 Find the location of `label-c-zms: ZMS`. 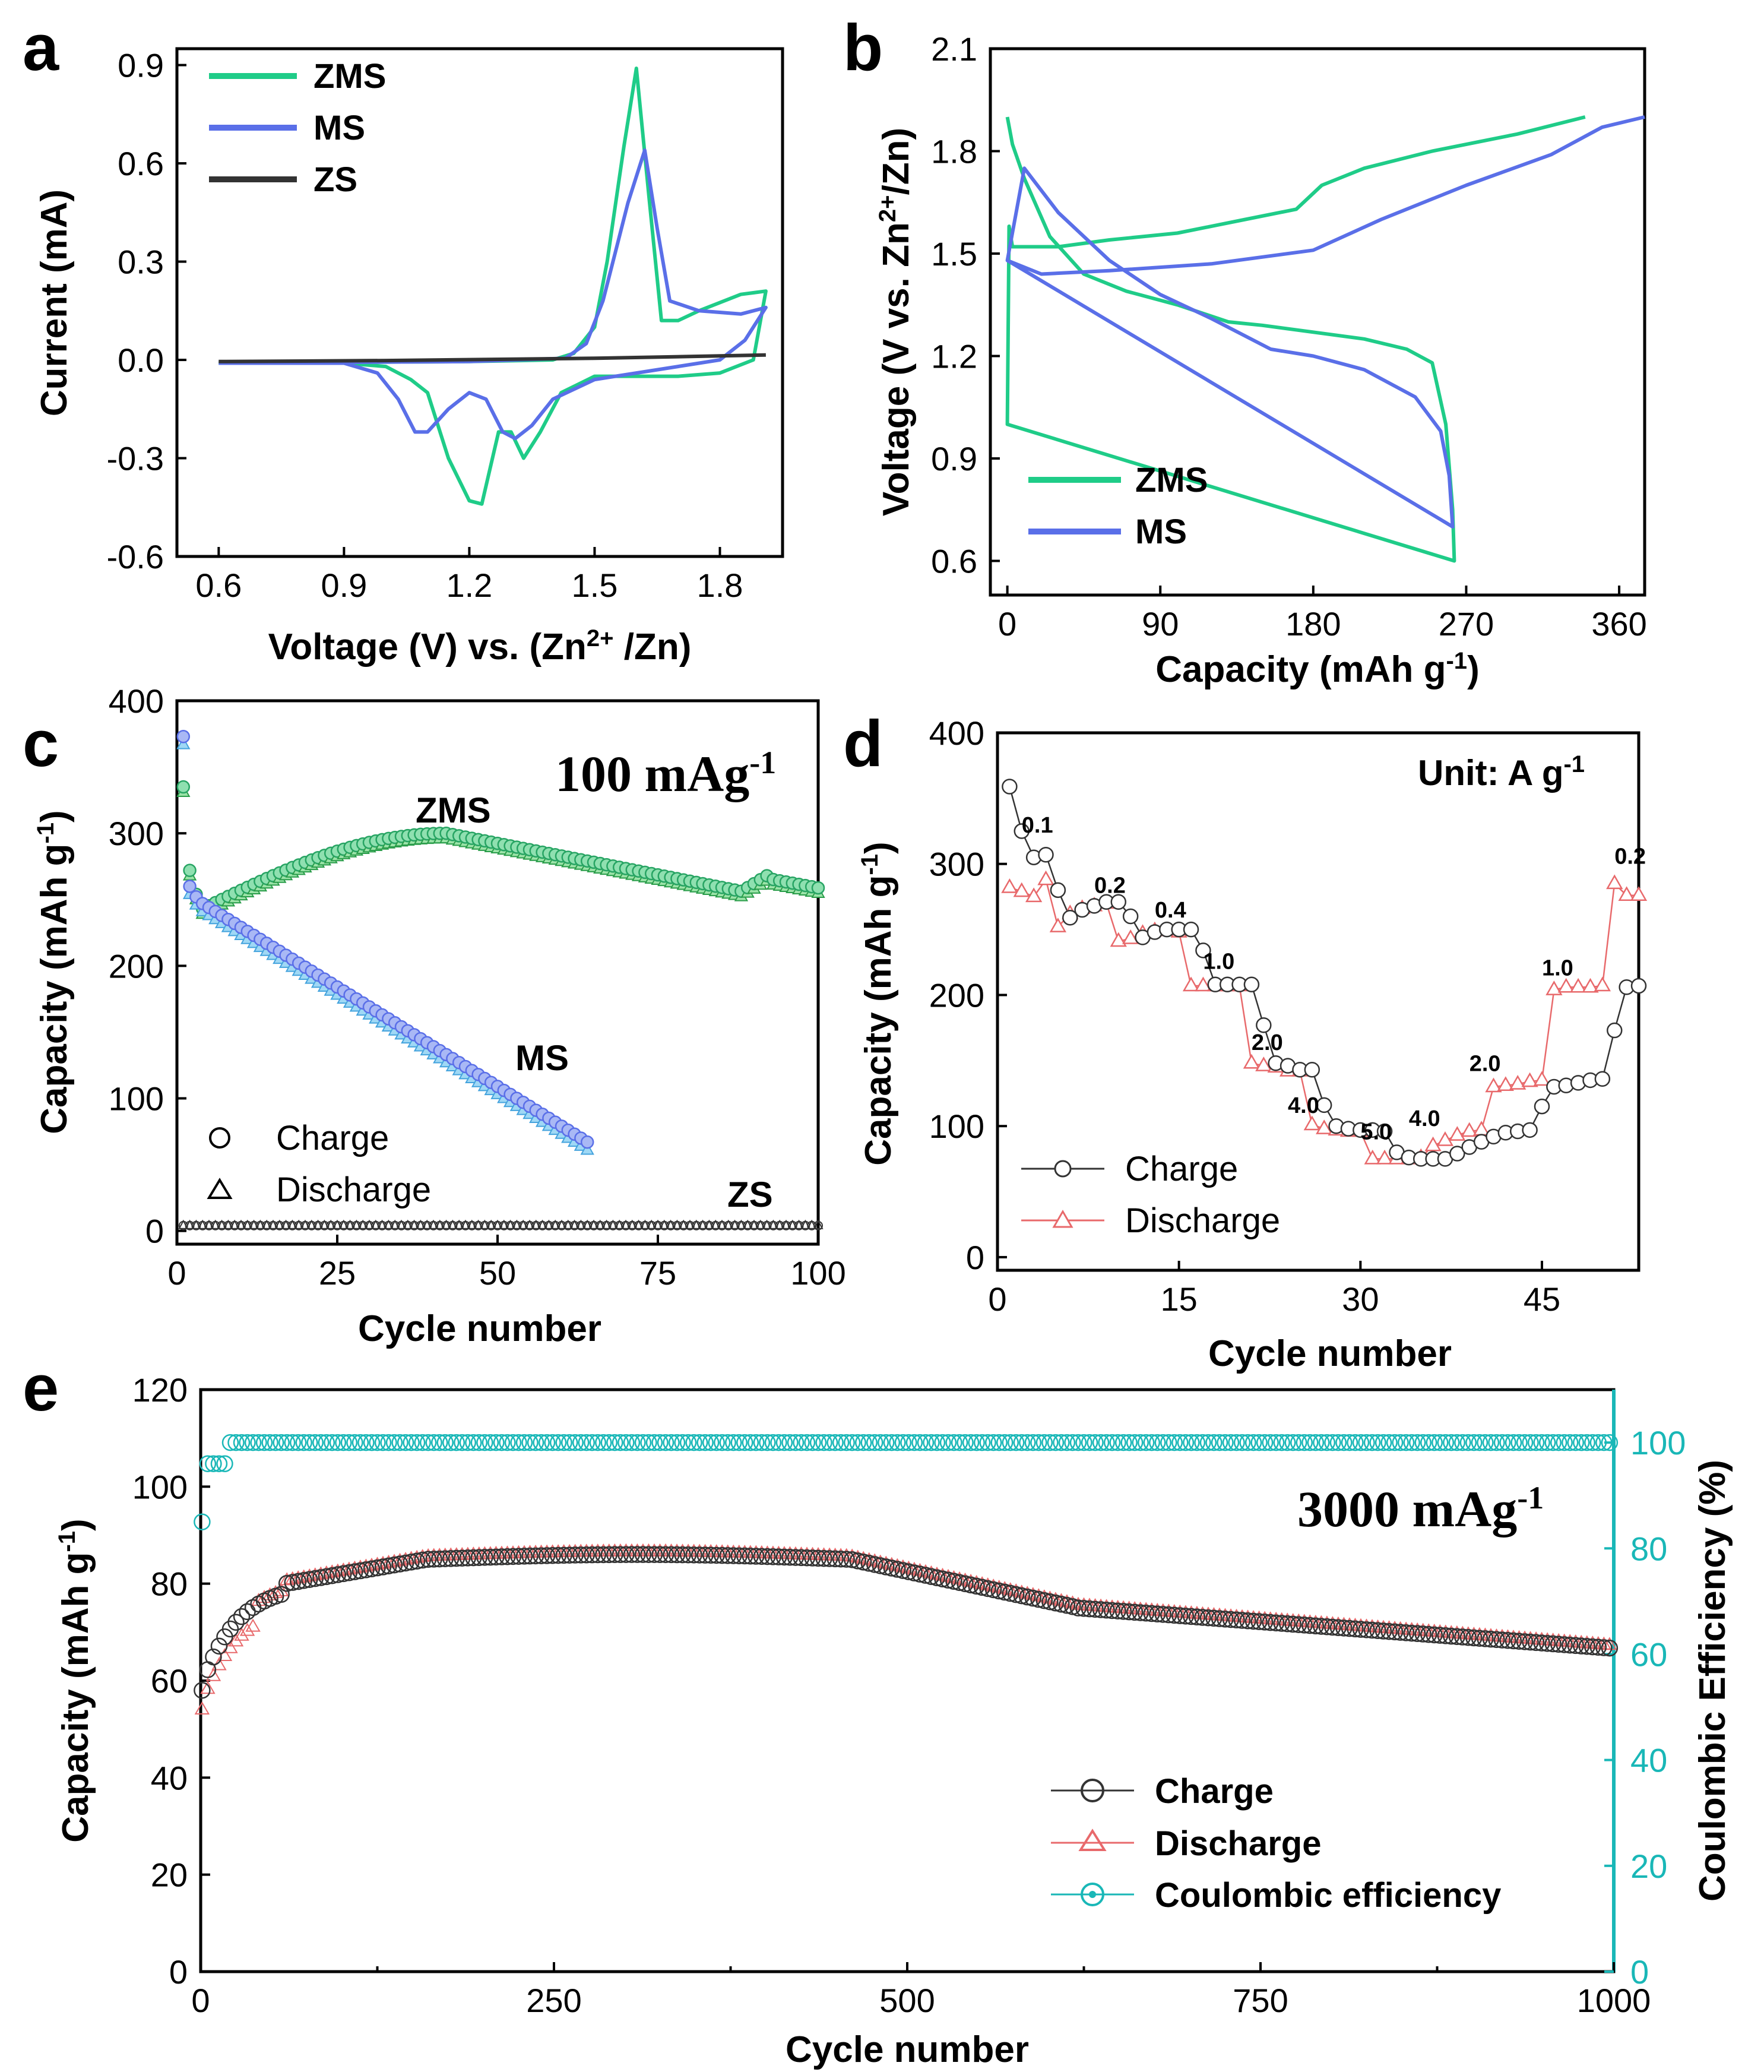

label-c-zms: ZMS is located at coordinates (454, 810).